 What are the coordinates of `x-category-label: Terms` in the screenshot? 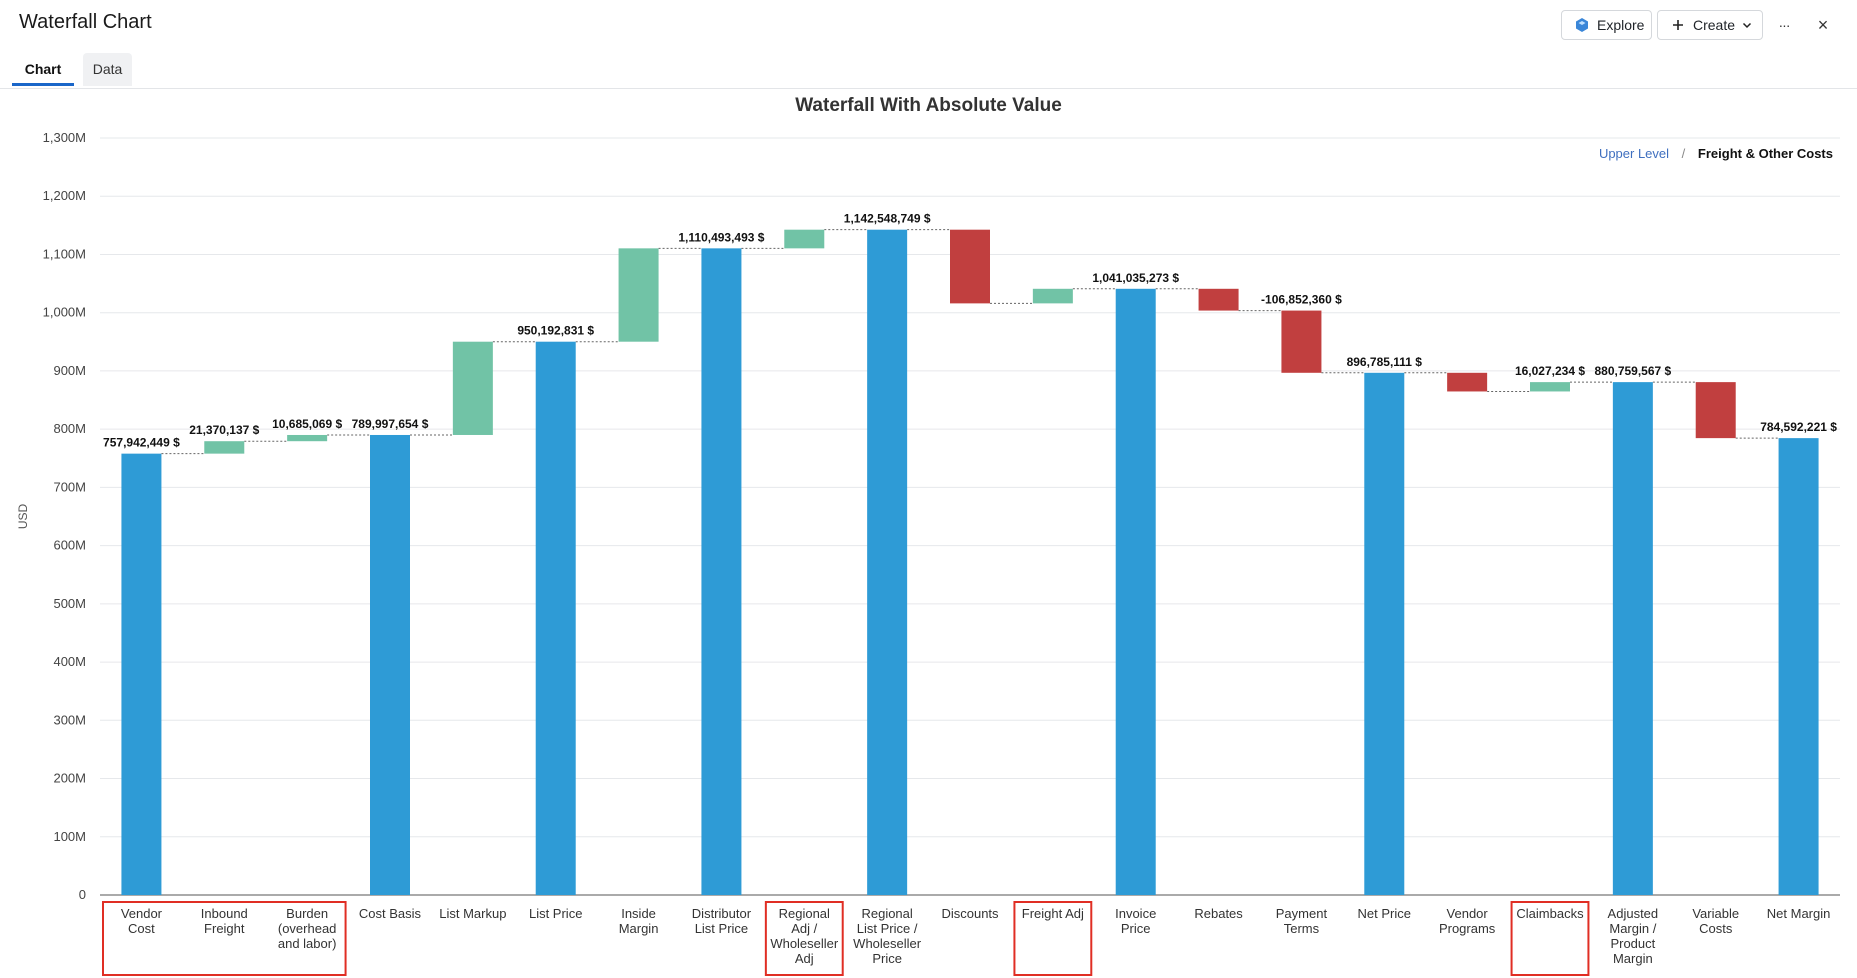 It's located at (1302, 928).